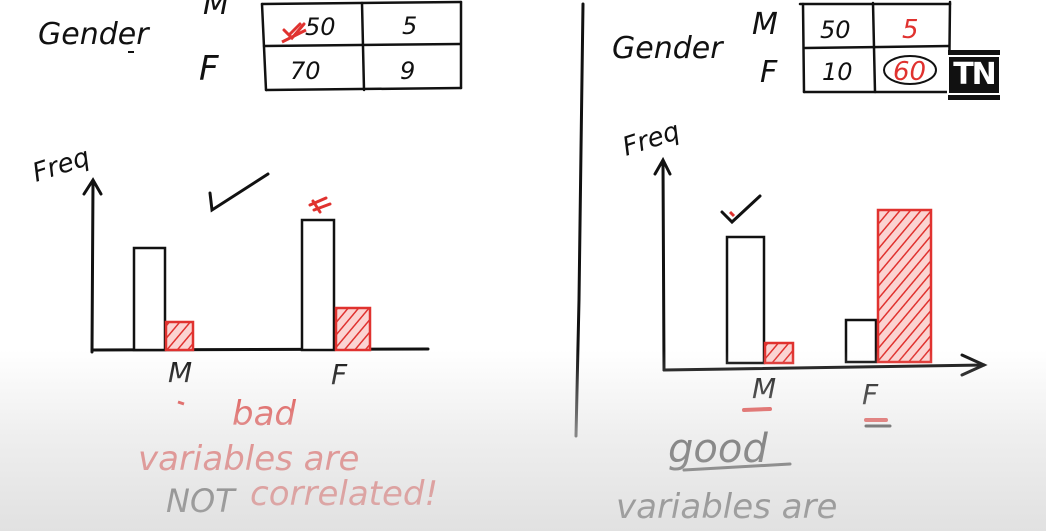  I want to click on left-contingency-table, so click(361, 46).